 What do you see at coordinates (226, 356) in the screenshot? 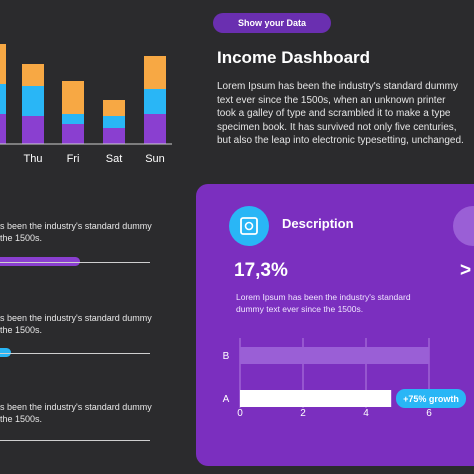
I see `y-tick-label: B` at bounding box center [226, 356].